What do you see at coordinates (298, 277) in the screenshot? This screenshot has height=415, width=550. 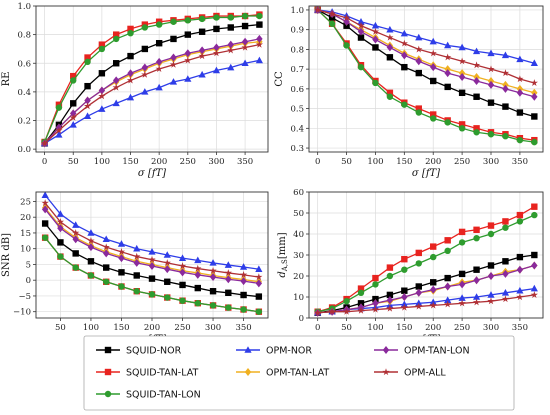 I see `y-tick-label: 20` at bounding box center [298, 277].